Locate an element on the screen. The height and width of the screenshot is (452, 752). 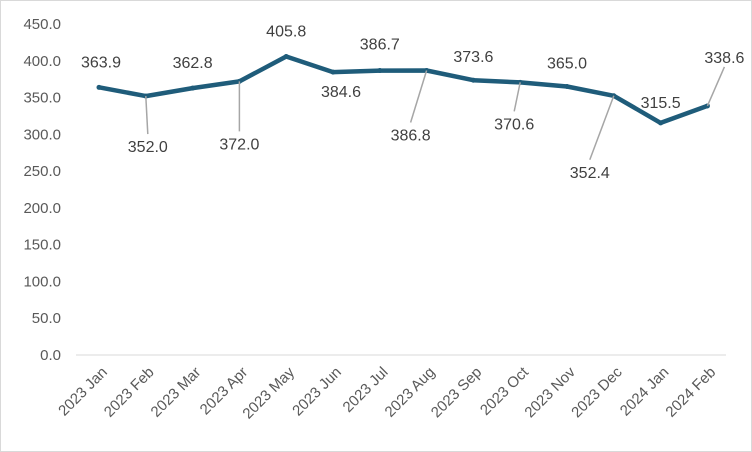
x-tick-label: 2023 Feb is located at coordinates (129, 392).